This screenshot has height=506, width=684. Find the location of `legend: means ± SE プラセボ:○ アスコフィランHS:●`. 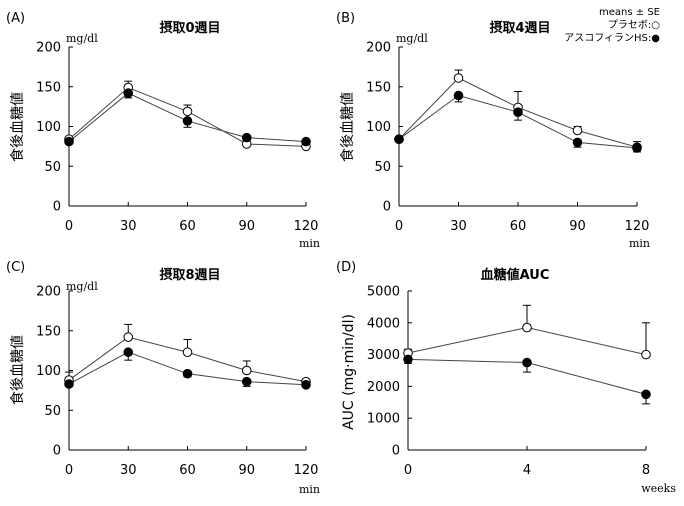

legend: means ± SE プラセボ:○ アスコフィランHS:● is located at coordinates (612, 25).